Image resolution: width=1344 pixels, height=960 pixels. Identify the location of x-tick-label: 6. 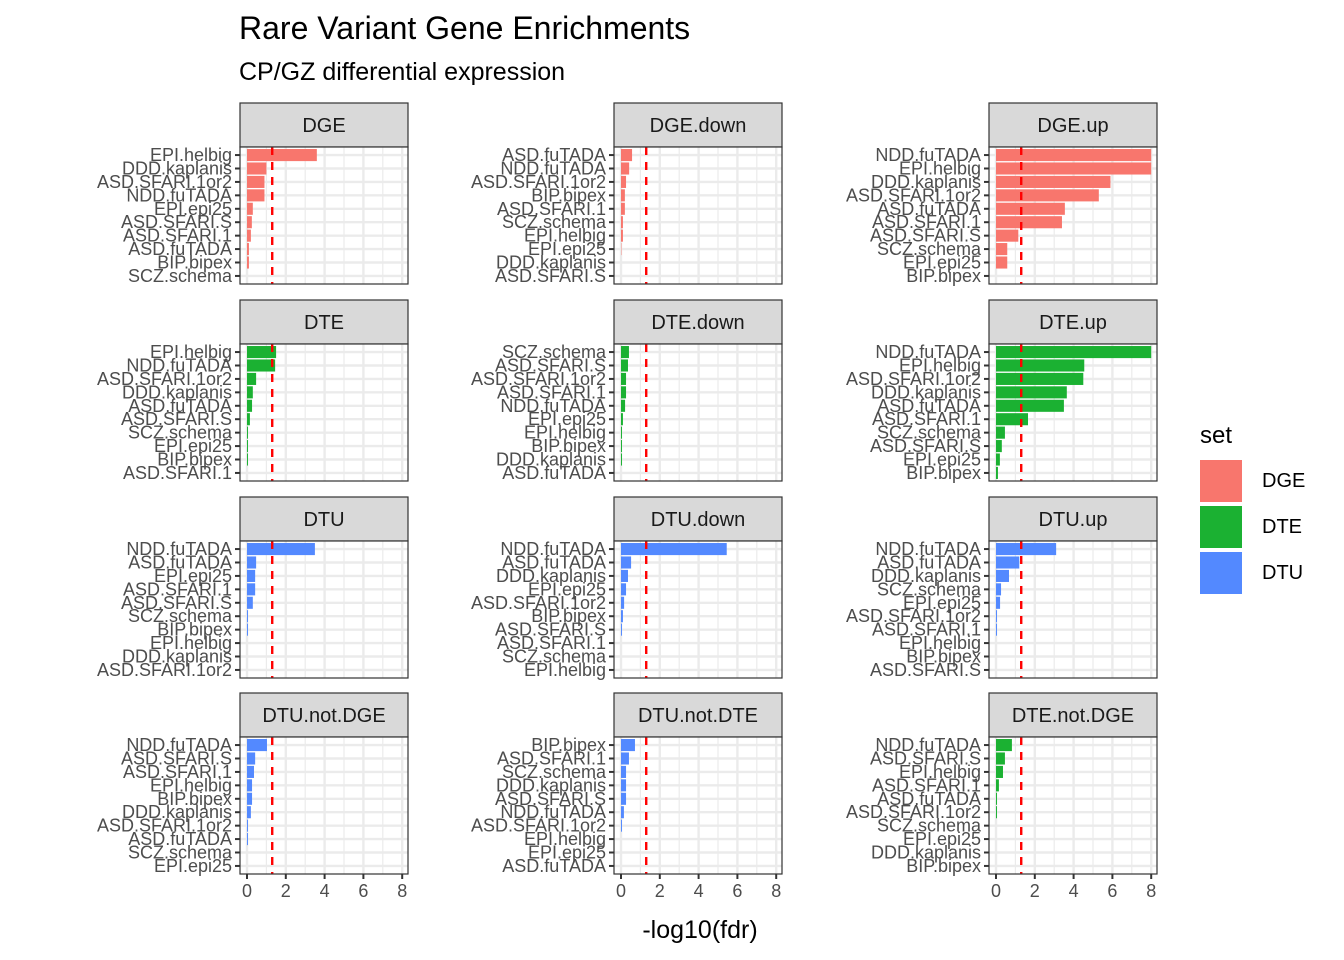
(1112, 891).